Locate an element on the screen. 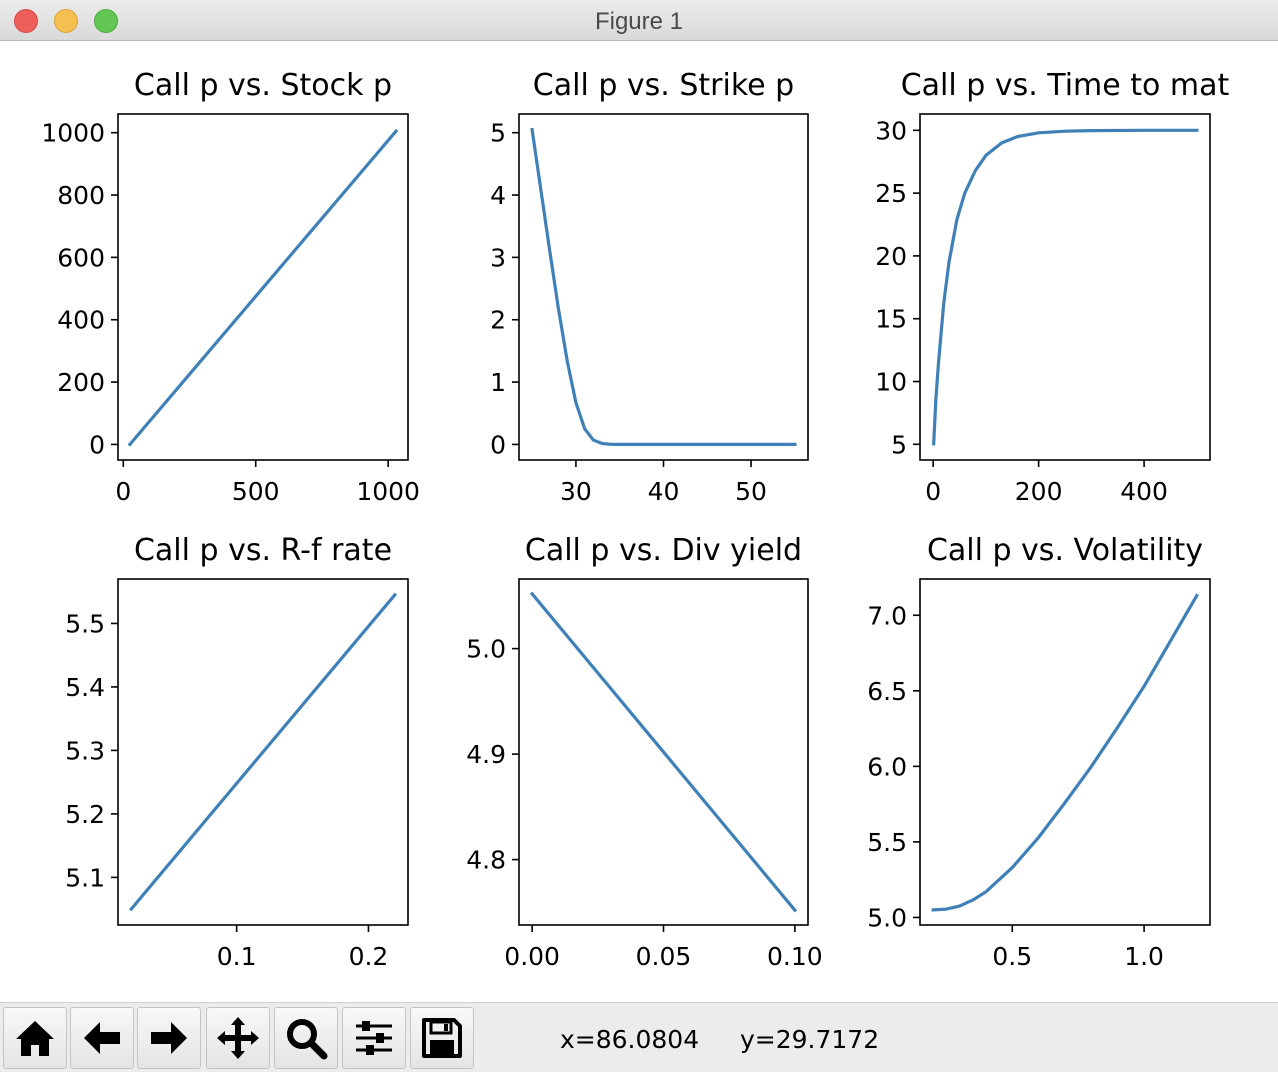  forward-button is located at coordinates (169, 1038).